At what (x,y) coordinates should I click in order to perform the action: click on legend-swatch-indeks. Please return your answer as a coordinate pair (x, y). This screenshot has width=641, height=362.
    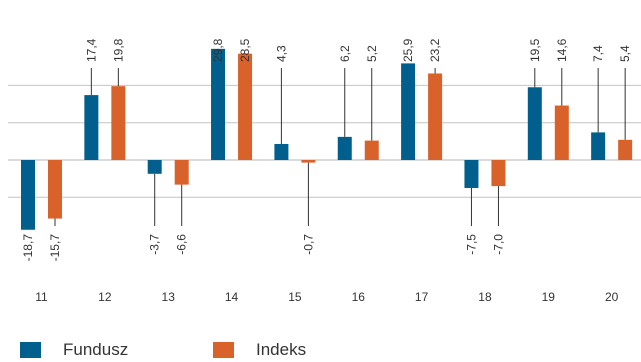
    Looking at the image, I should click on (223, 350).